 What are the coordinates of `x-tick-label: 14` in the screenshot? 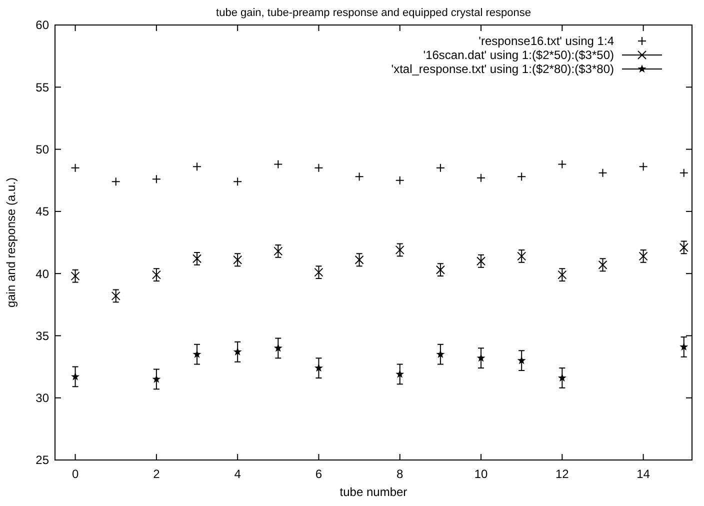 It's located at (643, 474).